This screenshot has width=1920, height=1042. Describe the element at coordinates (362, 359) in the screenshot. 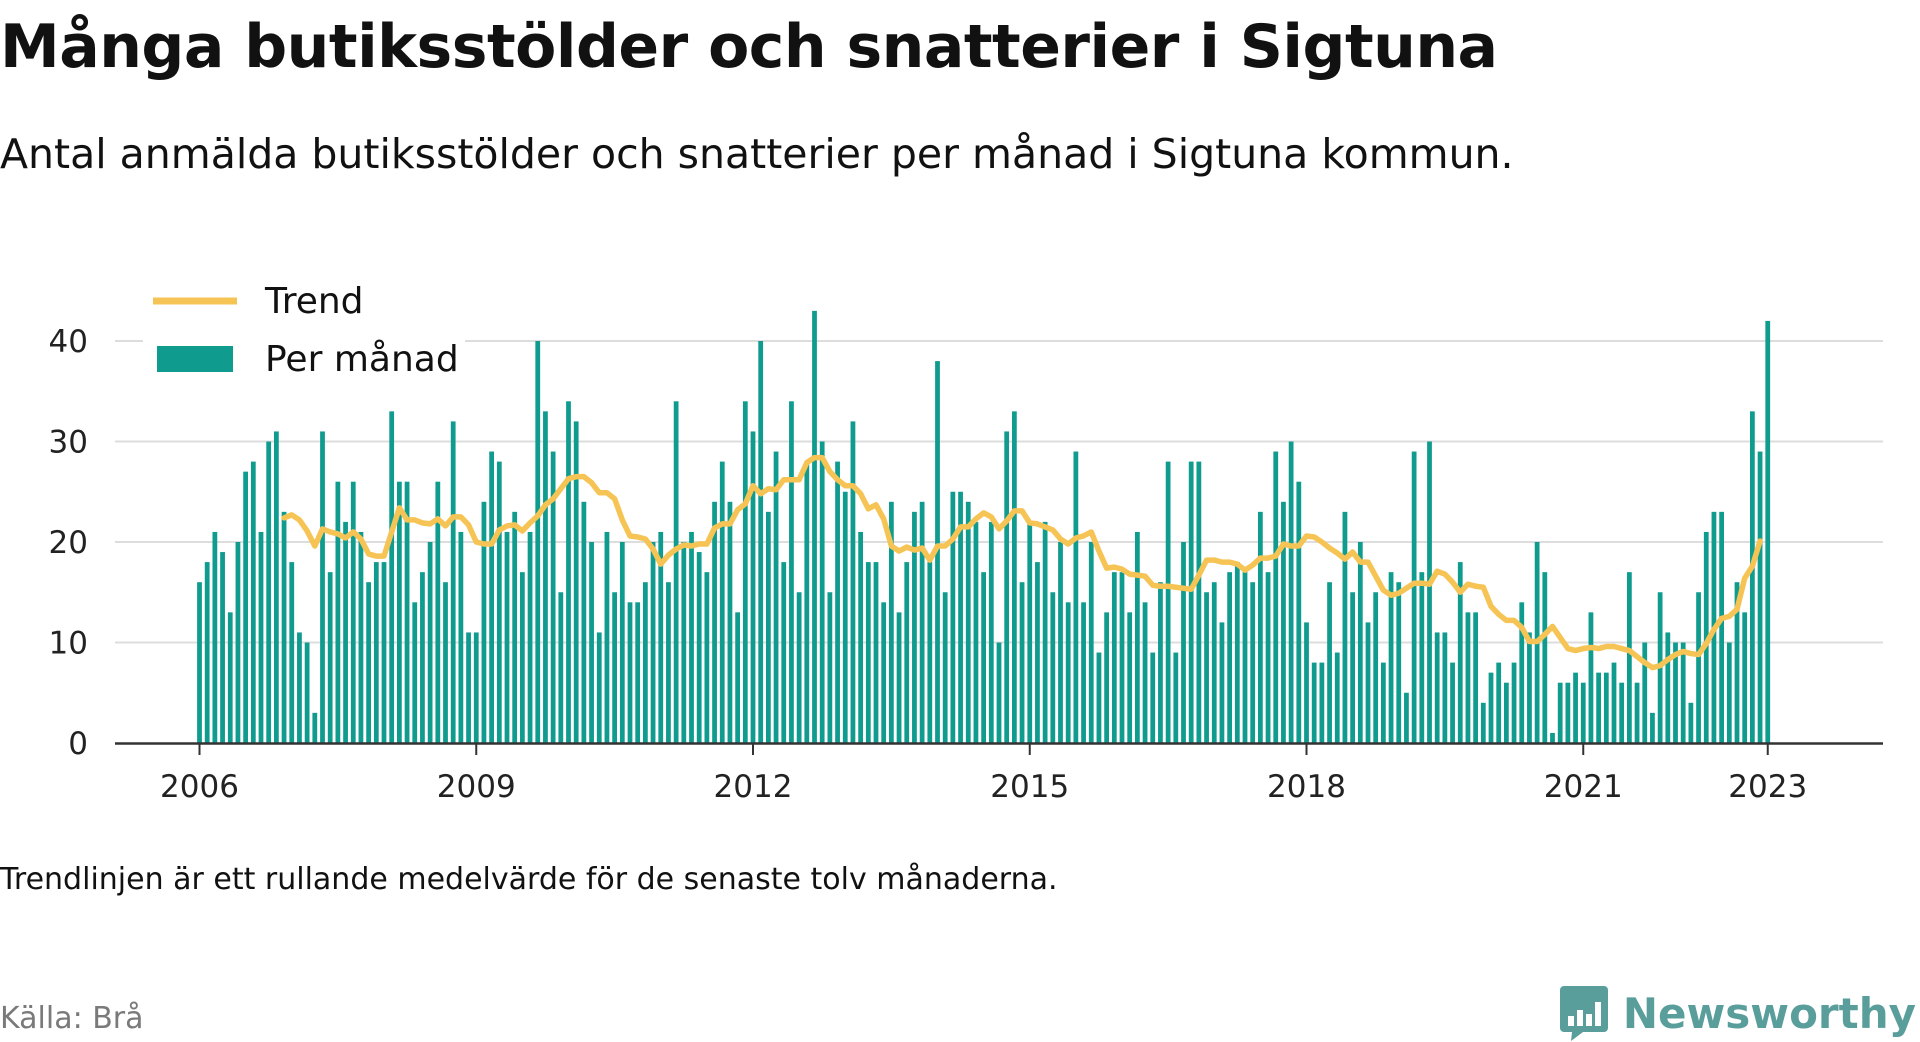

I see `legend-bars-label: Per månad` at that location.